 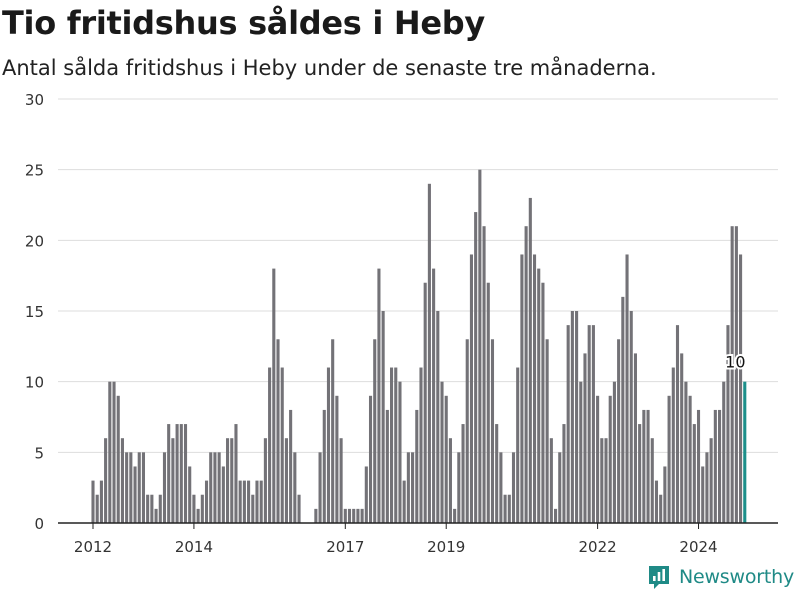 I want to click on x-tick-label: 2017, so click(x=345, y=547).